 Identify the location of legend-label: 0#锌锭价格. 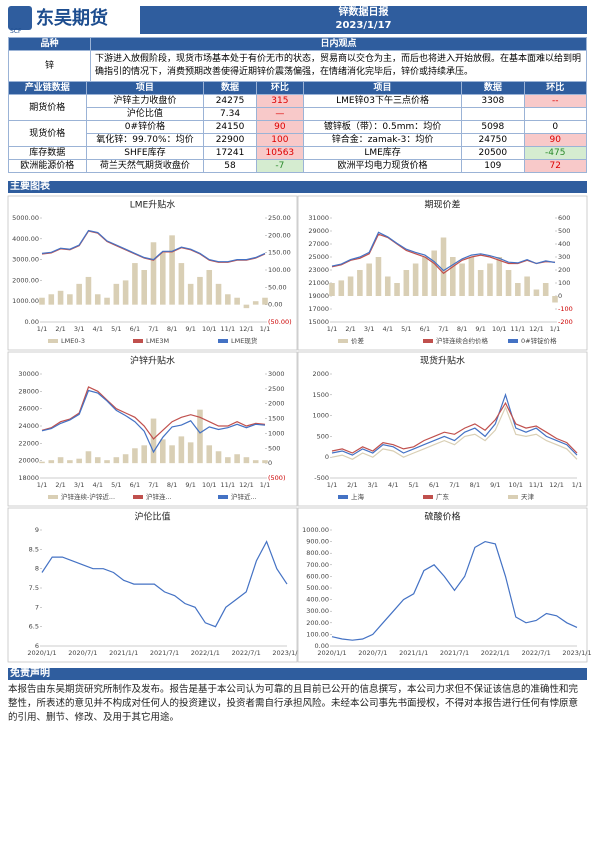
(539, 340).